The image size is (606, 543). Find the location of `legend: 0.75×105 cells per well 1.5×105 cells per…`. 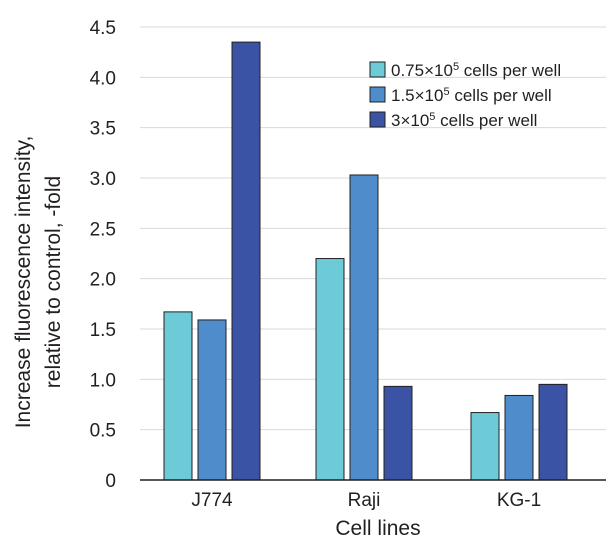

legend: 0.75×105 cells per well 1.5×105 cells per… is located at coordinates (465, 95).